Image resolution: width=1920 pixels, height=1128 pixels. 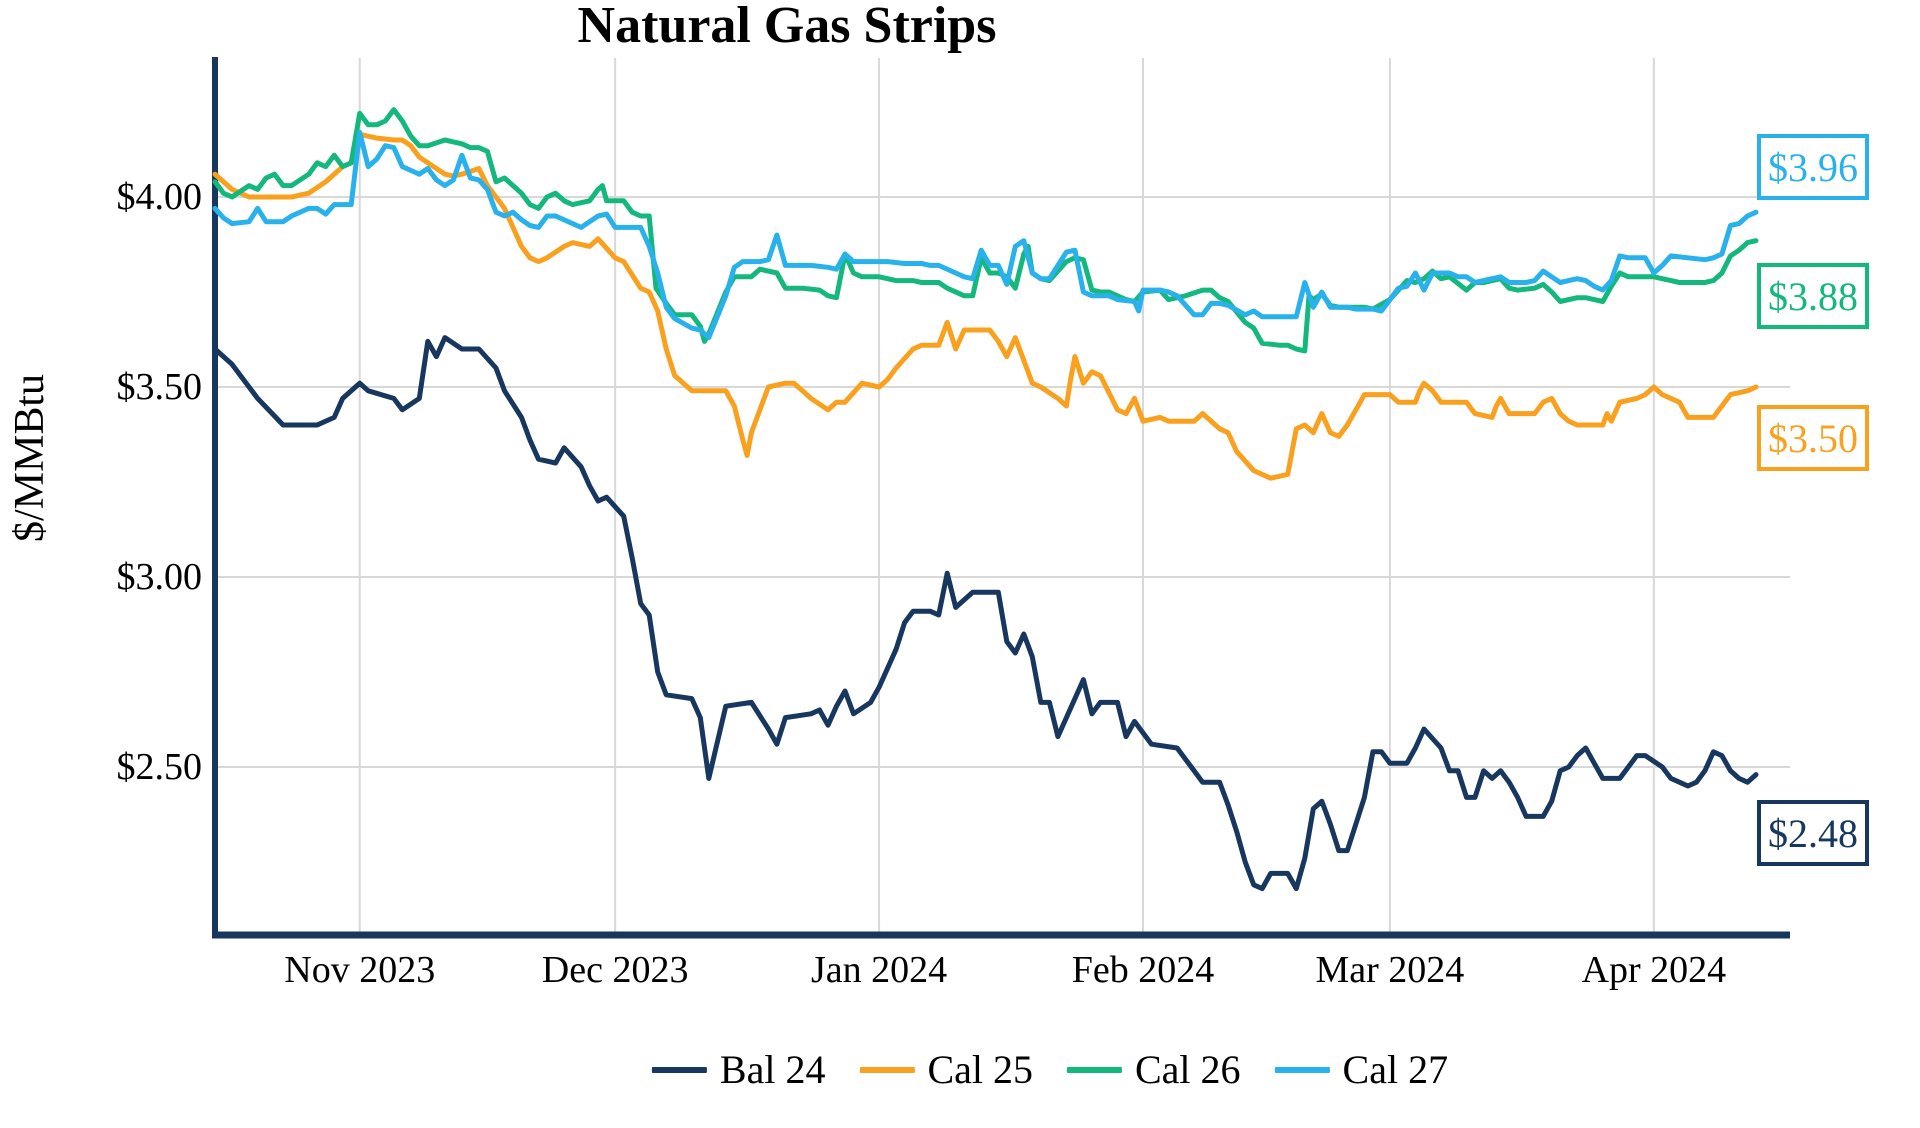 I want to click on x-tick-label: Feb 2024, so click(x=1143, y=970).